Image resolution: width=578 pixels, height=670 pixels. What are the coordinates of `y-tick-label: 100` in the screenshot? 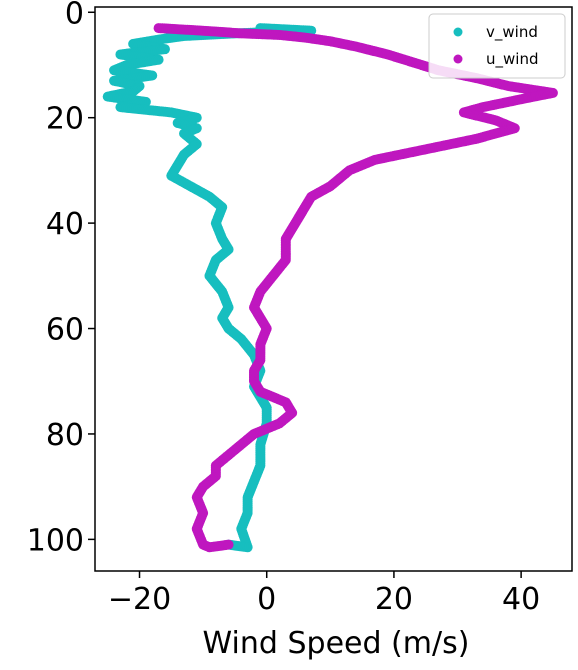 It's located at (55, 540).